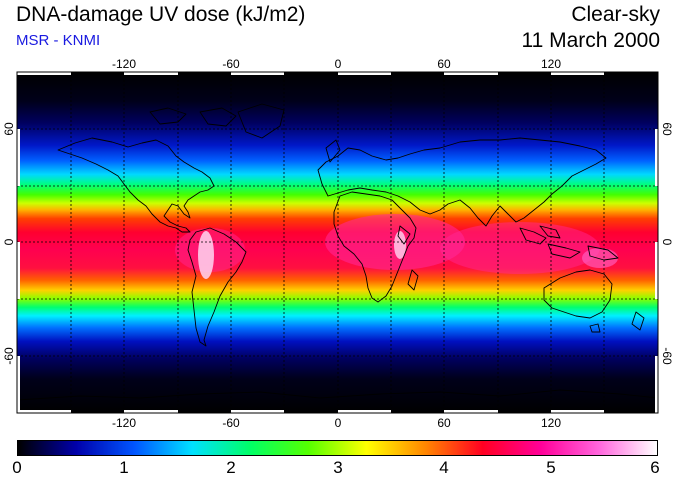 The height and width of the screenshot is (480, 678). What do you see at coordinates (124, 467) in the screenshot?
I see `colorbar-tick-label: 1` at bounding box center [124, 467].